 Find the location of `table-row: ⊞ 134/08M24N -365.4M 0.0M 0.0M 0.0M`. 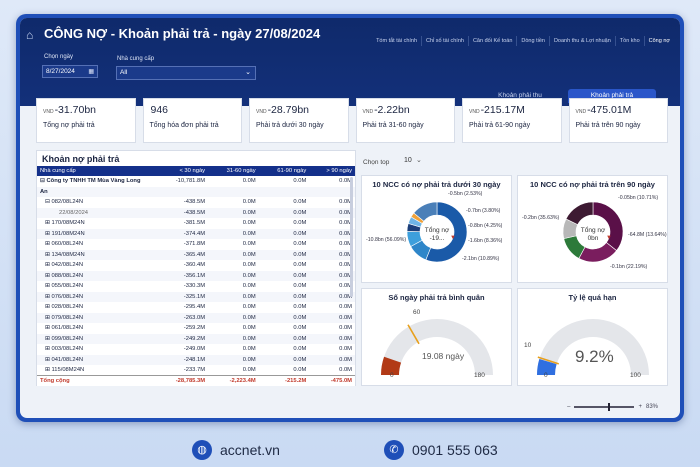

table-row: ⊞ 134/08M24N -365.4M 0.0M 0.0M 0.0M is located at coordinates (196, 254).